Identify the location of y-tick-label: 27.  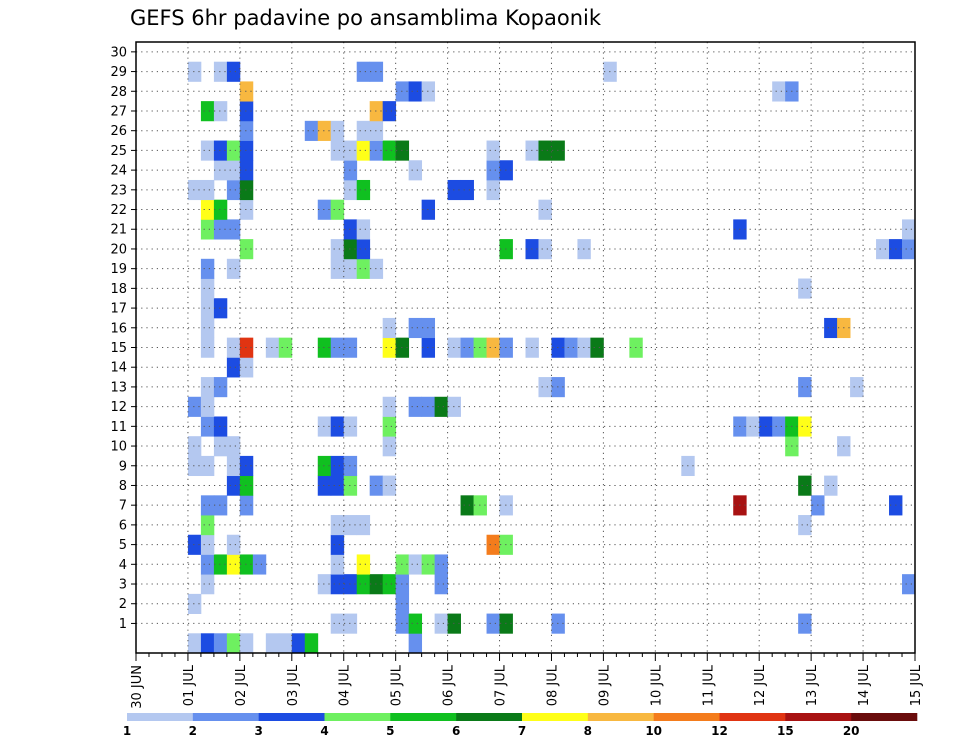
(118, 111).